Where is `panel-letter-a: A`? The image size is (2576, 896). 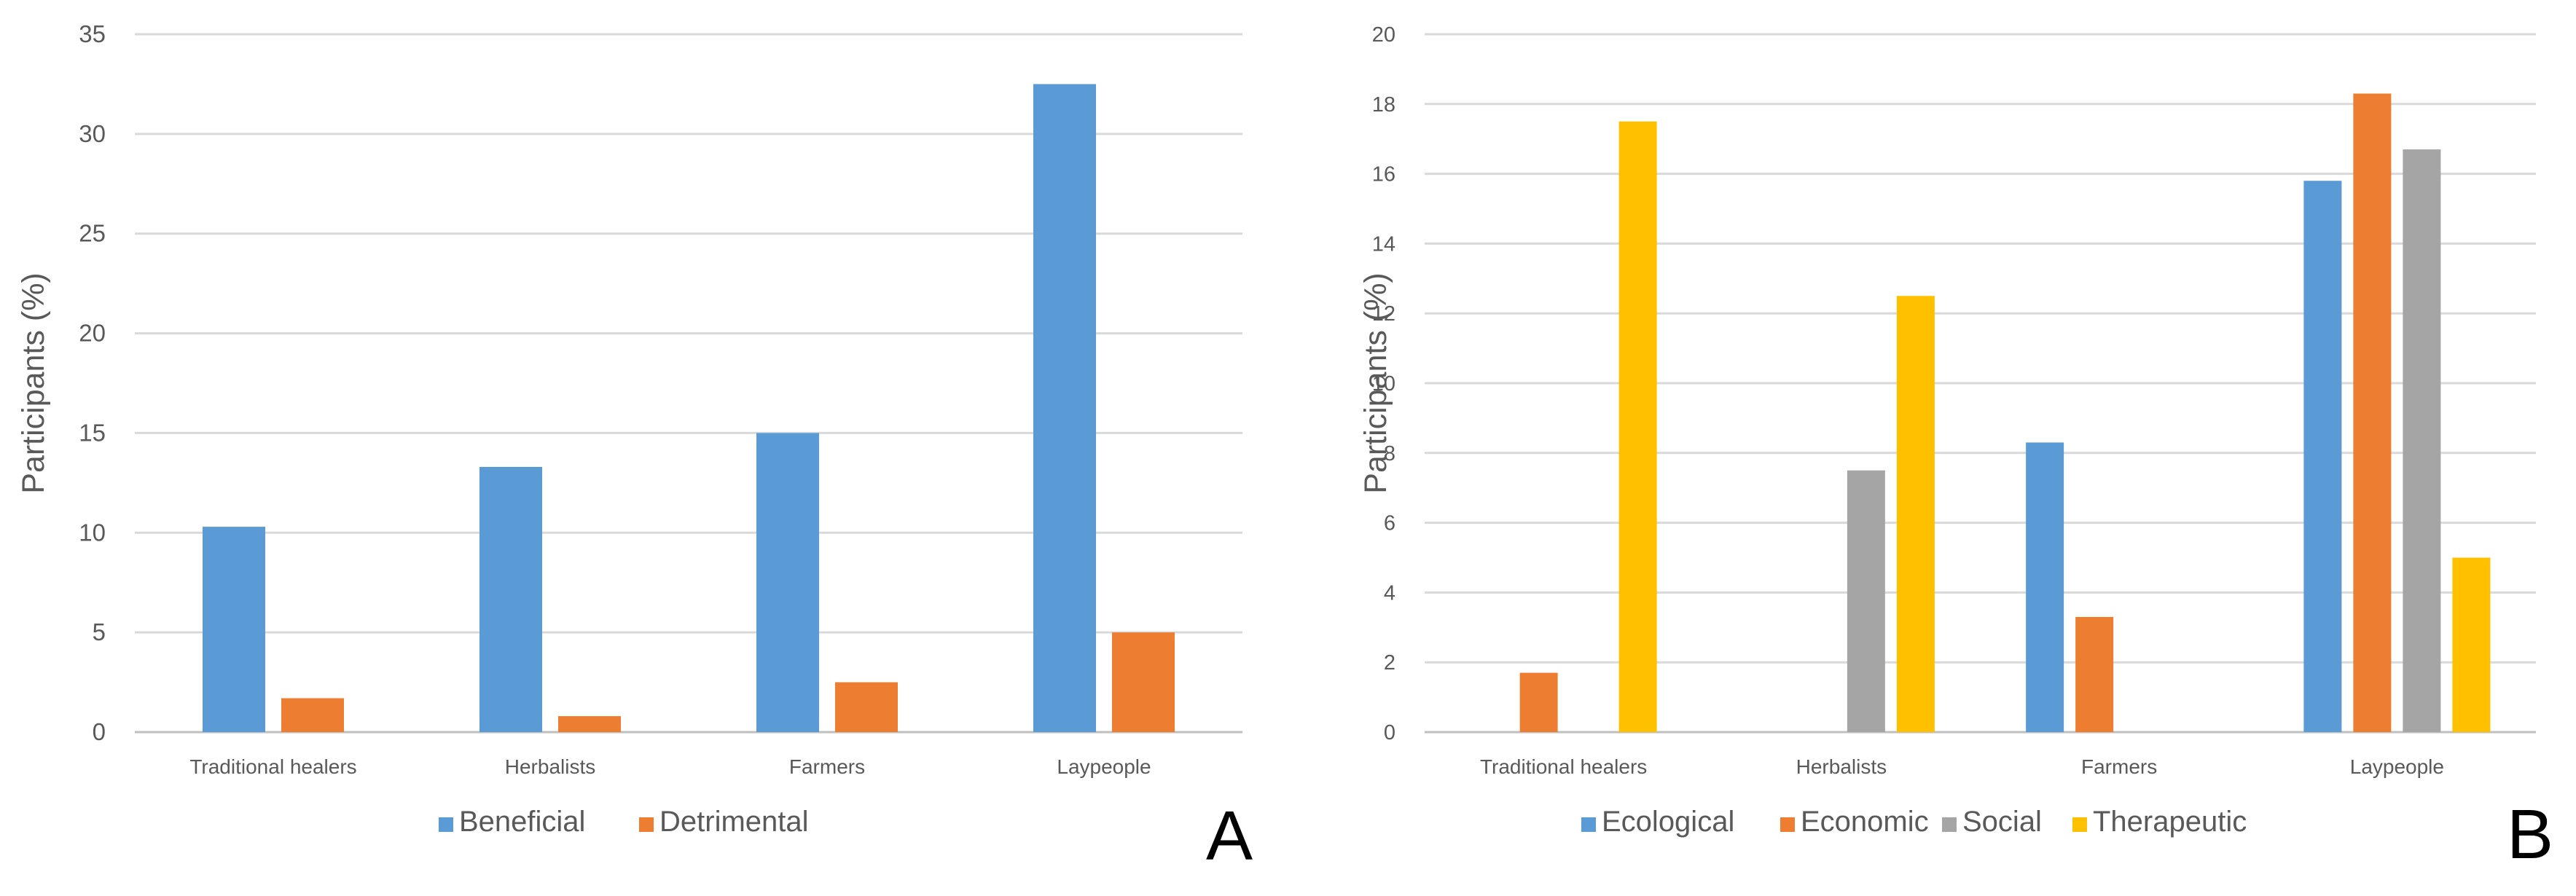 panel-letter-a: A is located at coordinates (1229, 836).